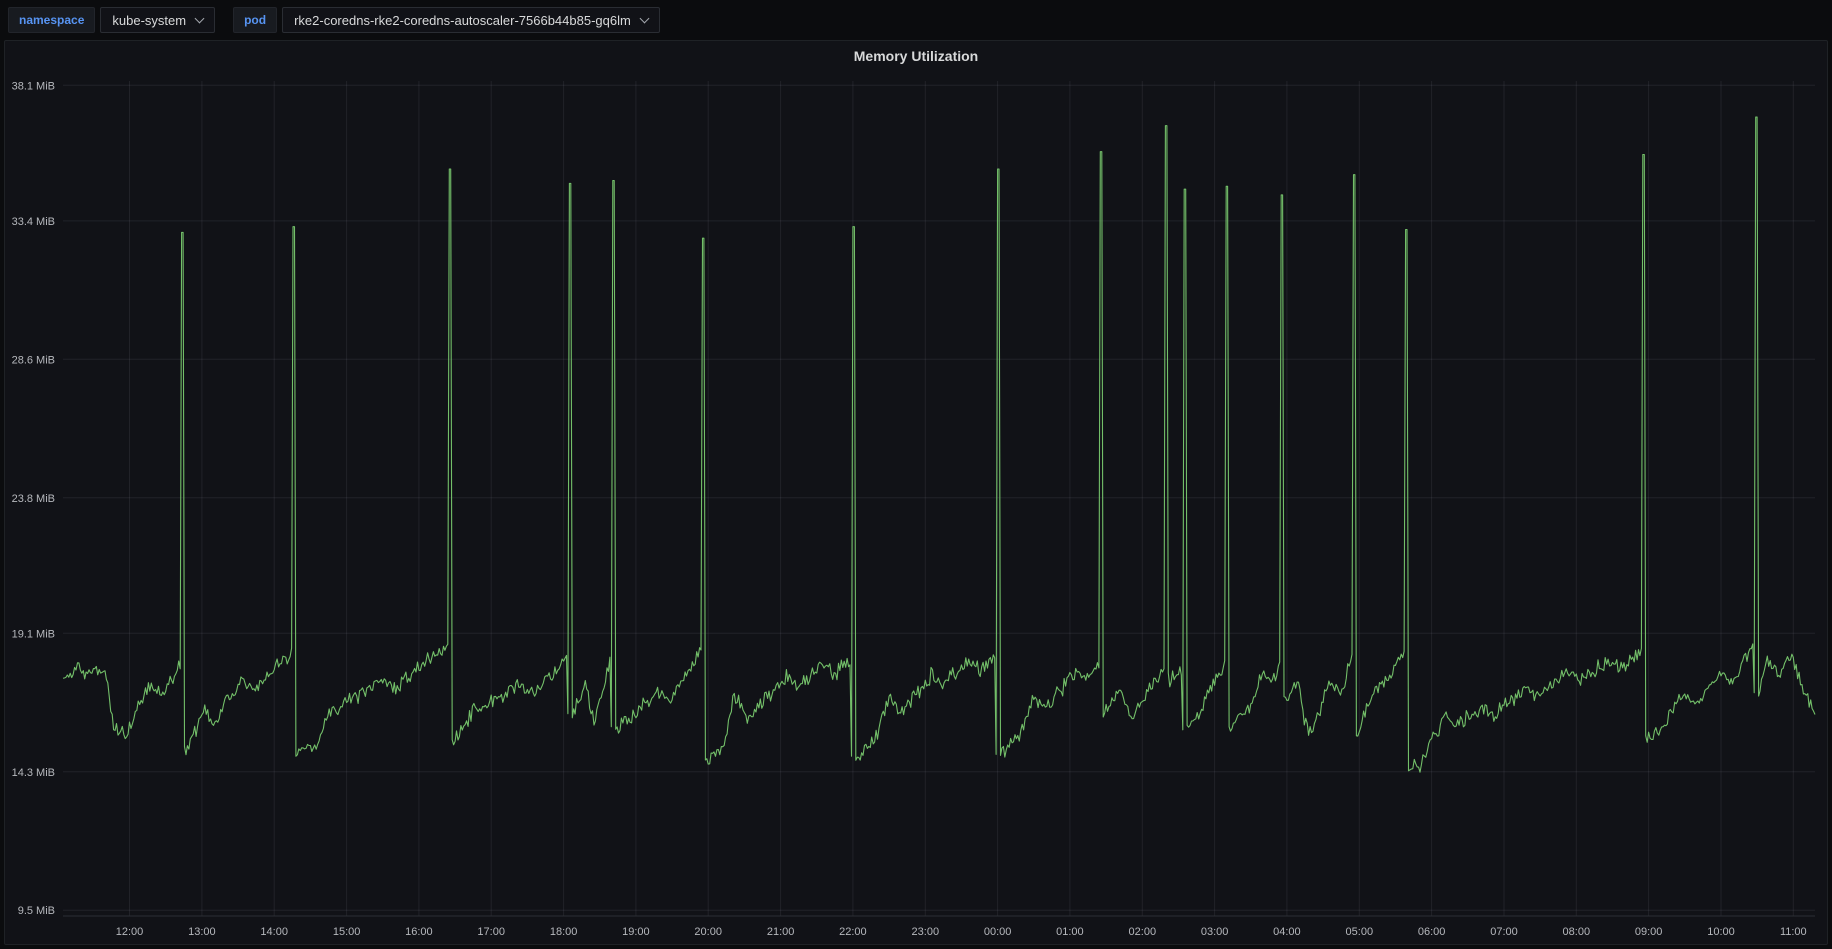 The width and height of the screenshot is (1832, 949). What do you see at coordinates (1577, 932) in the screenshot?
I see `x-tick-label: 08:00` at bounding box center [1577, 932].